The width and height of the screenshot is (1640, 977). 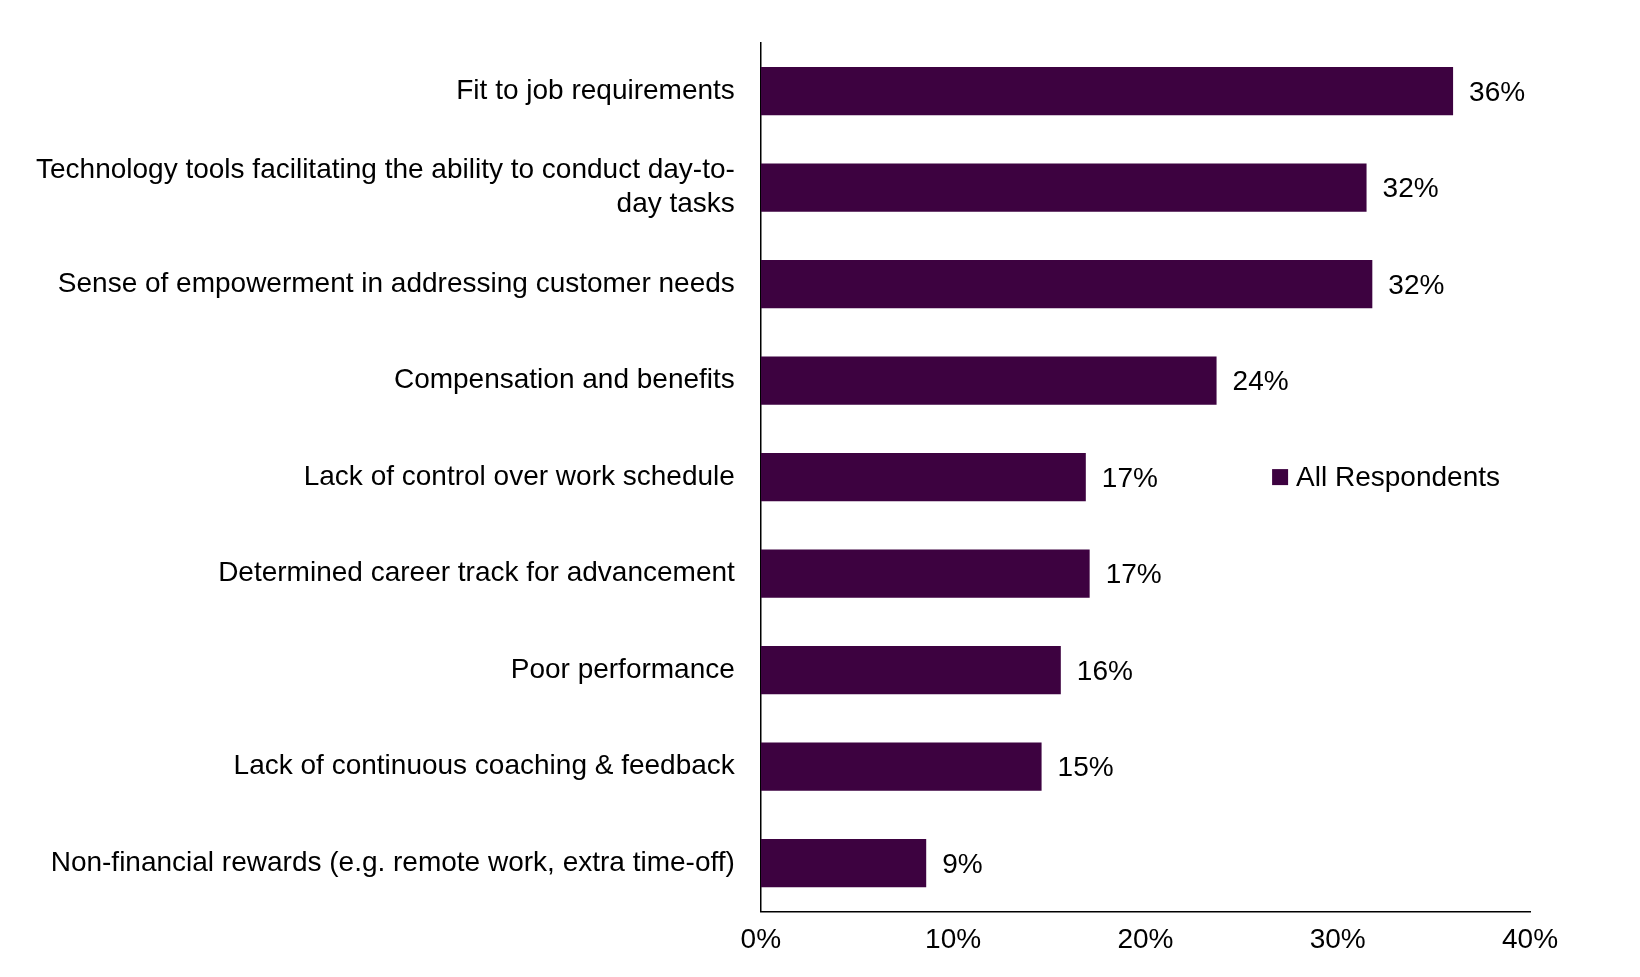 I want to click on data-label: 24%, so click(x=1260, y=381).